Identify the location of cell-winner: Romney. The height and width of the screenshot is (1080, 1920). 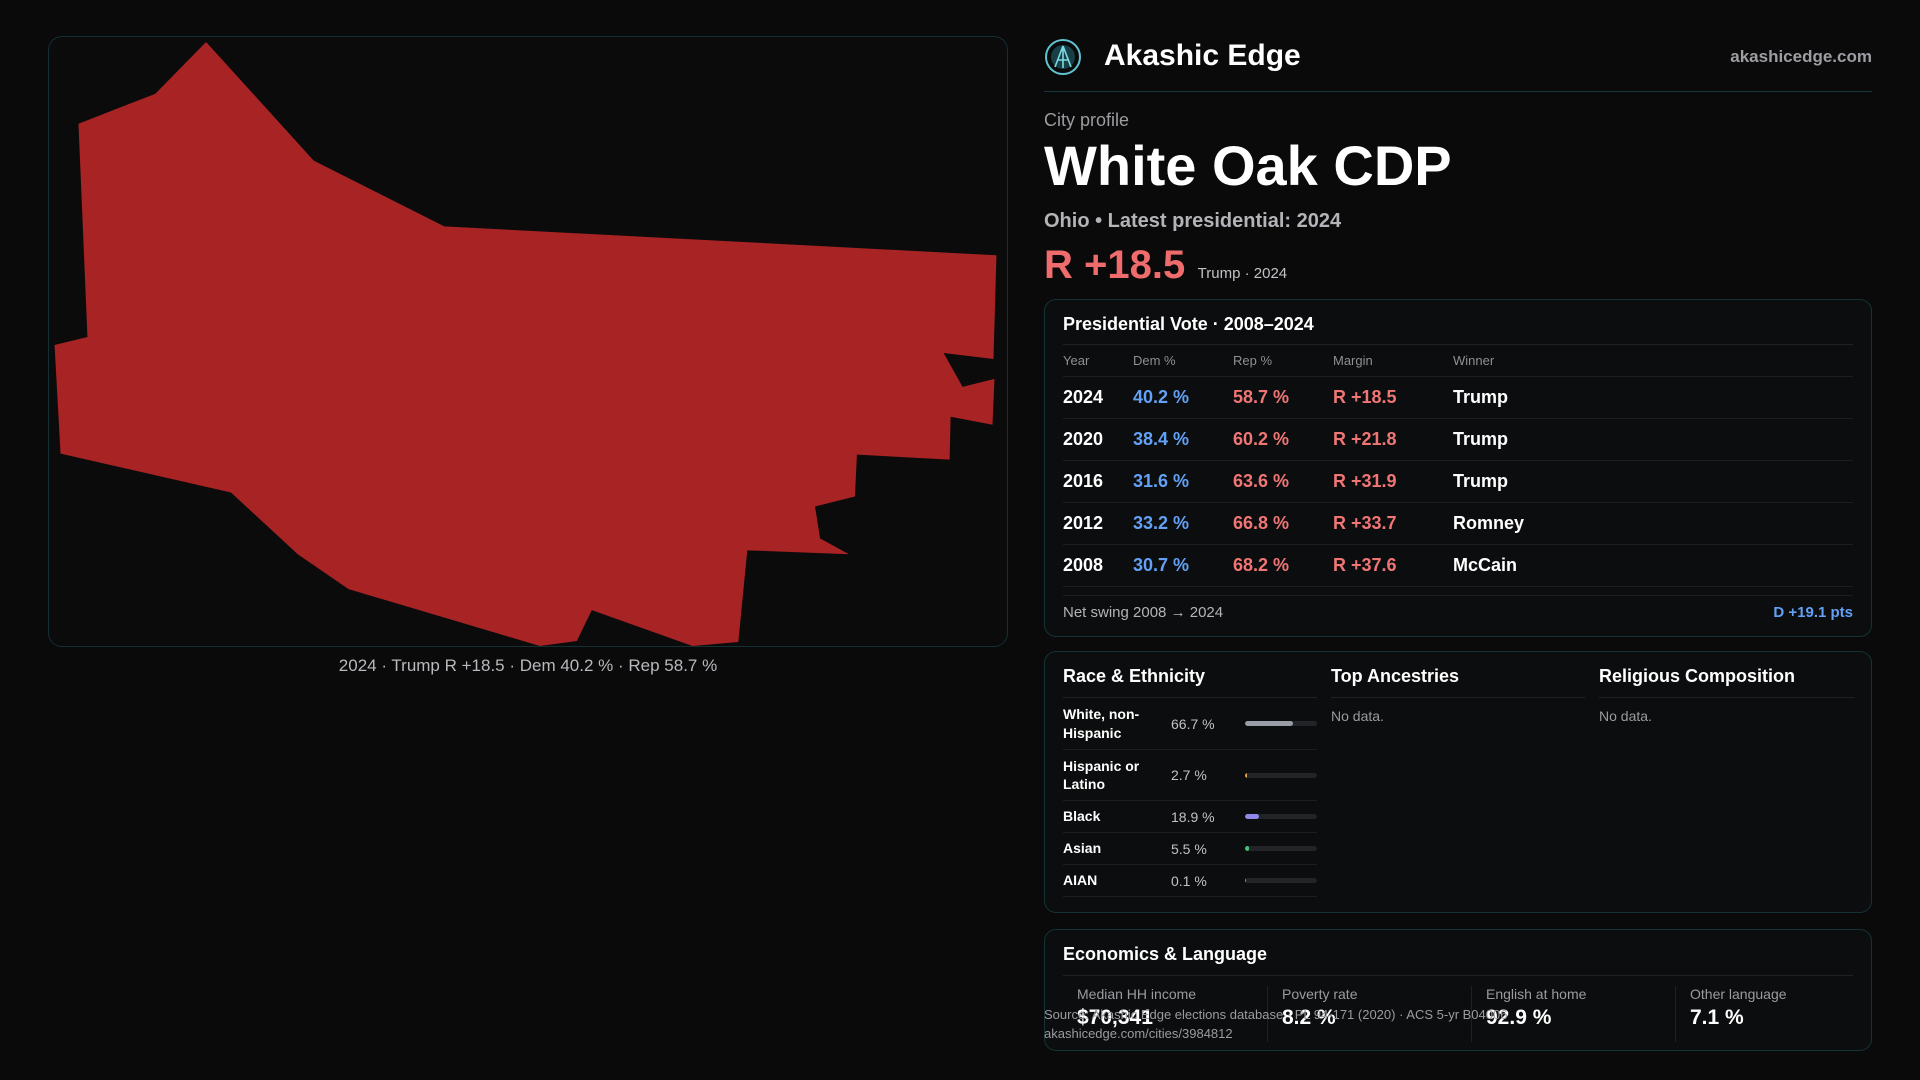
(1489, 523).